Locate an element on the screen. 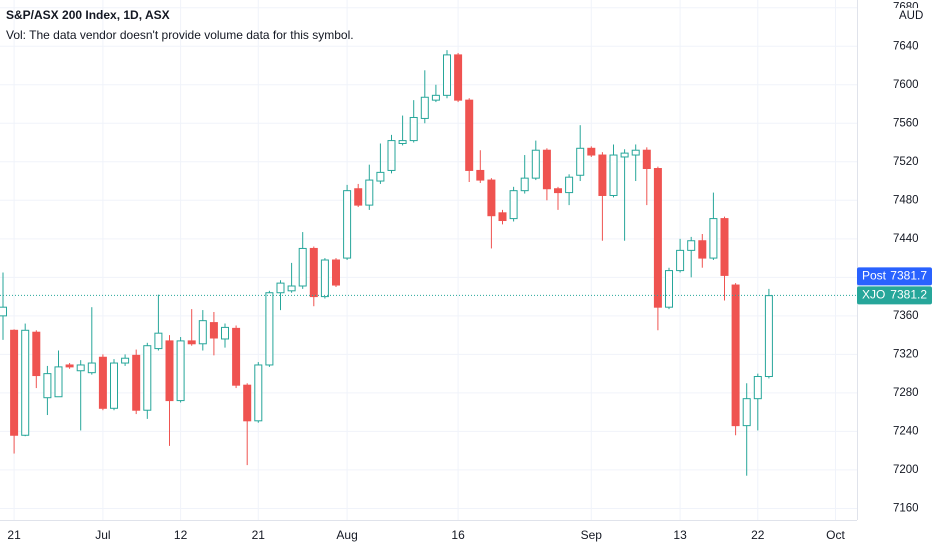  price-label-name: XJO is located at coordinates (873, 295).